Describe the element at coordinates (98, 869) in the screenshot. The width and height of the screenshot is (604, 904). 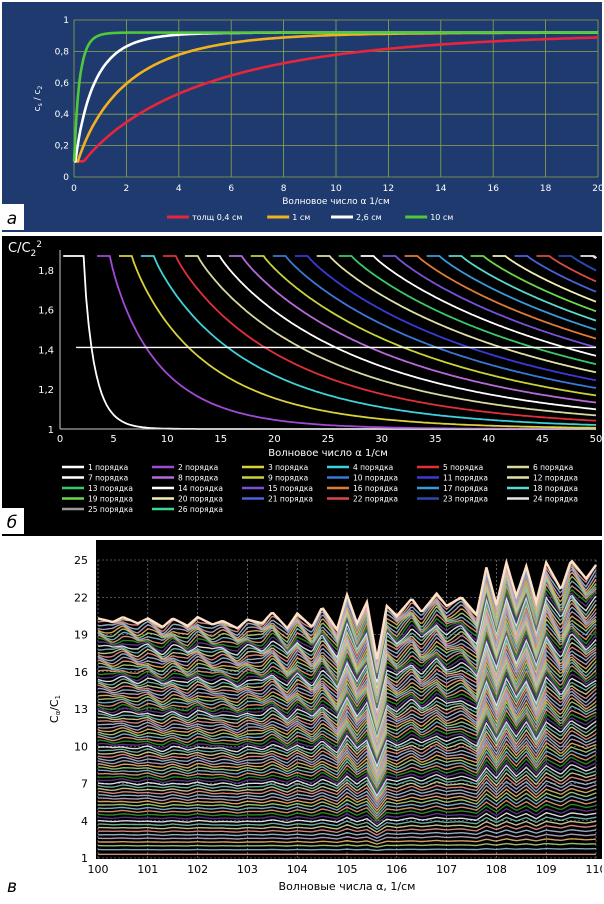
I see `x-tick-label: 100` at that location.